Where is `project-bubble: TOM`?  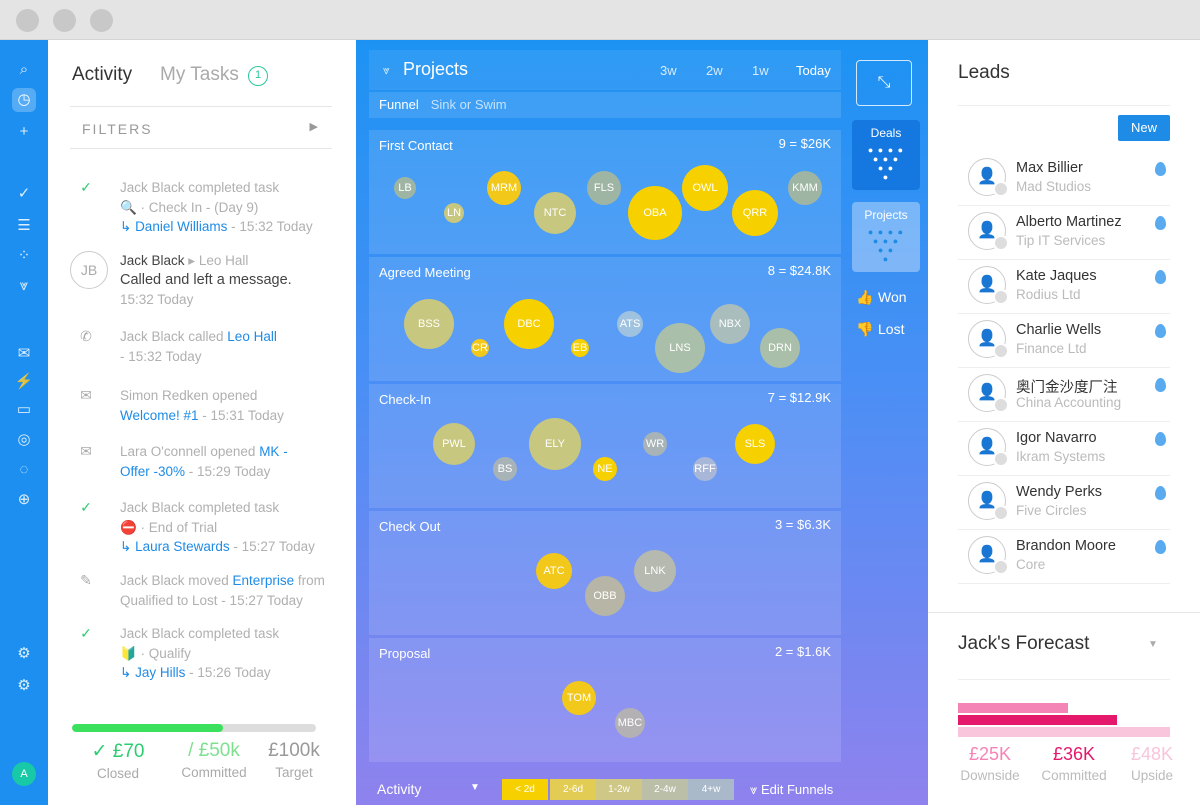 project-bubble: TOM is located at coordinates (579, 698).